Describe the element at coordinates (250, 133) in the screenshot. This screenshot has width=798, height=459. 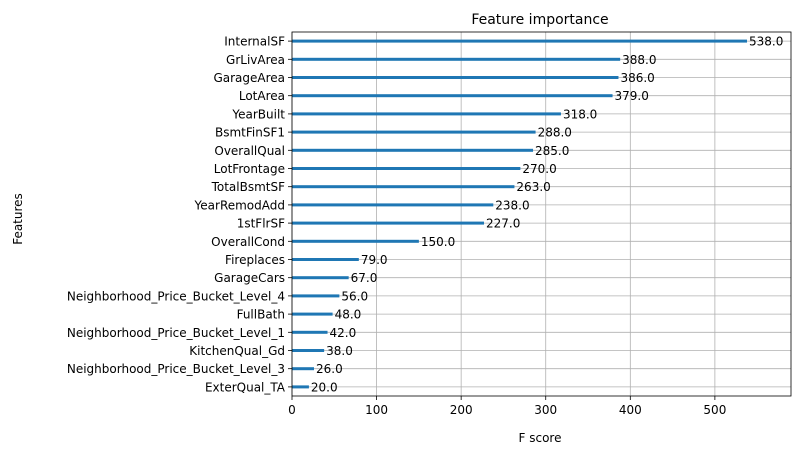
I see `y-tick-label: BsmtFinSF1` at that location.